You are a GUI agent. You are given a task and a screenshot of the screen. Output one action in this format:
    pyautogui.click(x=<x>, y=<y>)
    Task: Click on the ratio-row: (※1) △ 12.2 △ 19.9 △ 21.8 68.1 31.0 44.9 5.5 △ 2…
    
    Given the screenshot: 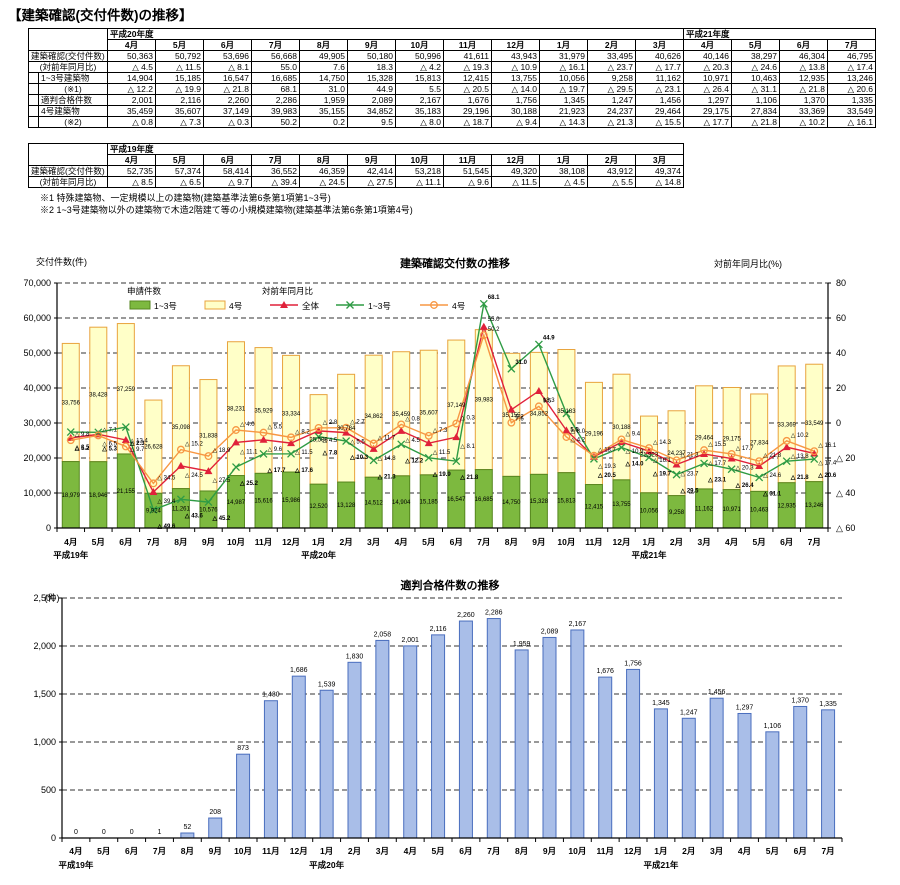 What is the action you would take?
    pyautogui.click(x=452, y=89)
    